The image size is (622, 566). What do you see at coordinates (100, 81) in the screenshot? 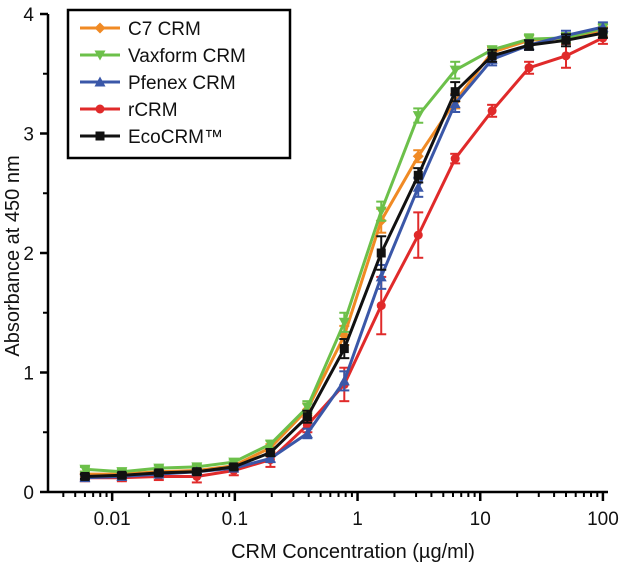
I see `legend-marker-pfenex-crm` at bounding box center [100, 81].